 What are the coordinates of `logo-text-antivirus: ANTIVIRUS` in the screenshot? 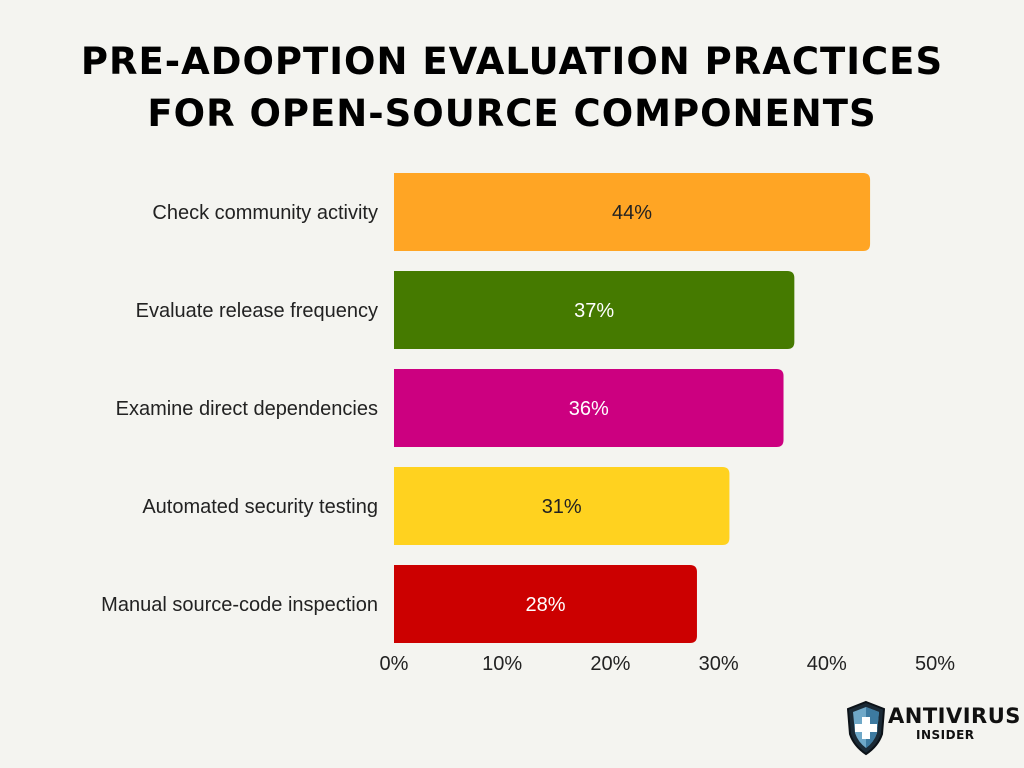 It's located at (954, 716).